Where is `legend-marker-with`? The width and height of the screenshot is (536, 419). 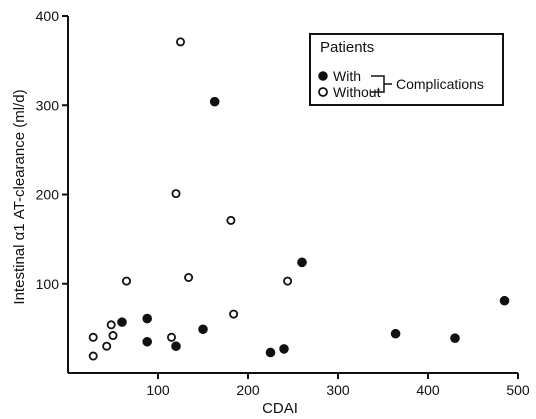 legend-marker-with is located at coordinates (323, 76).